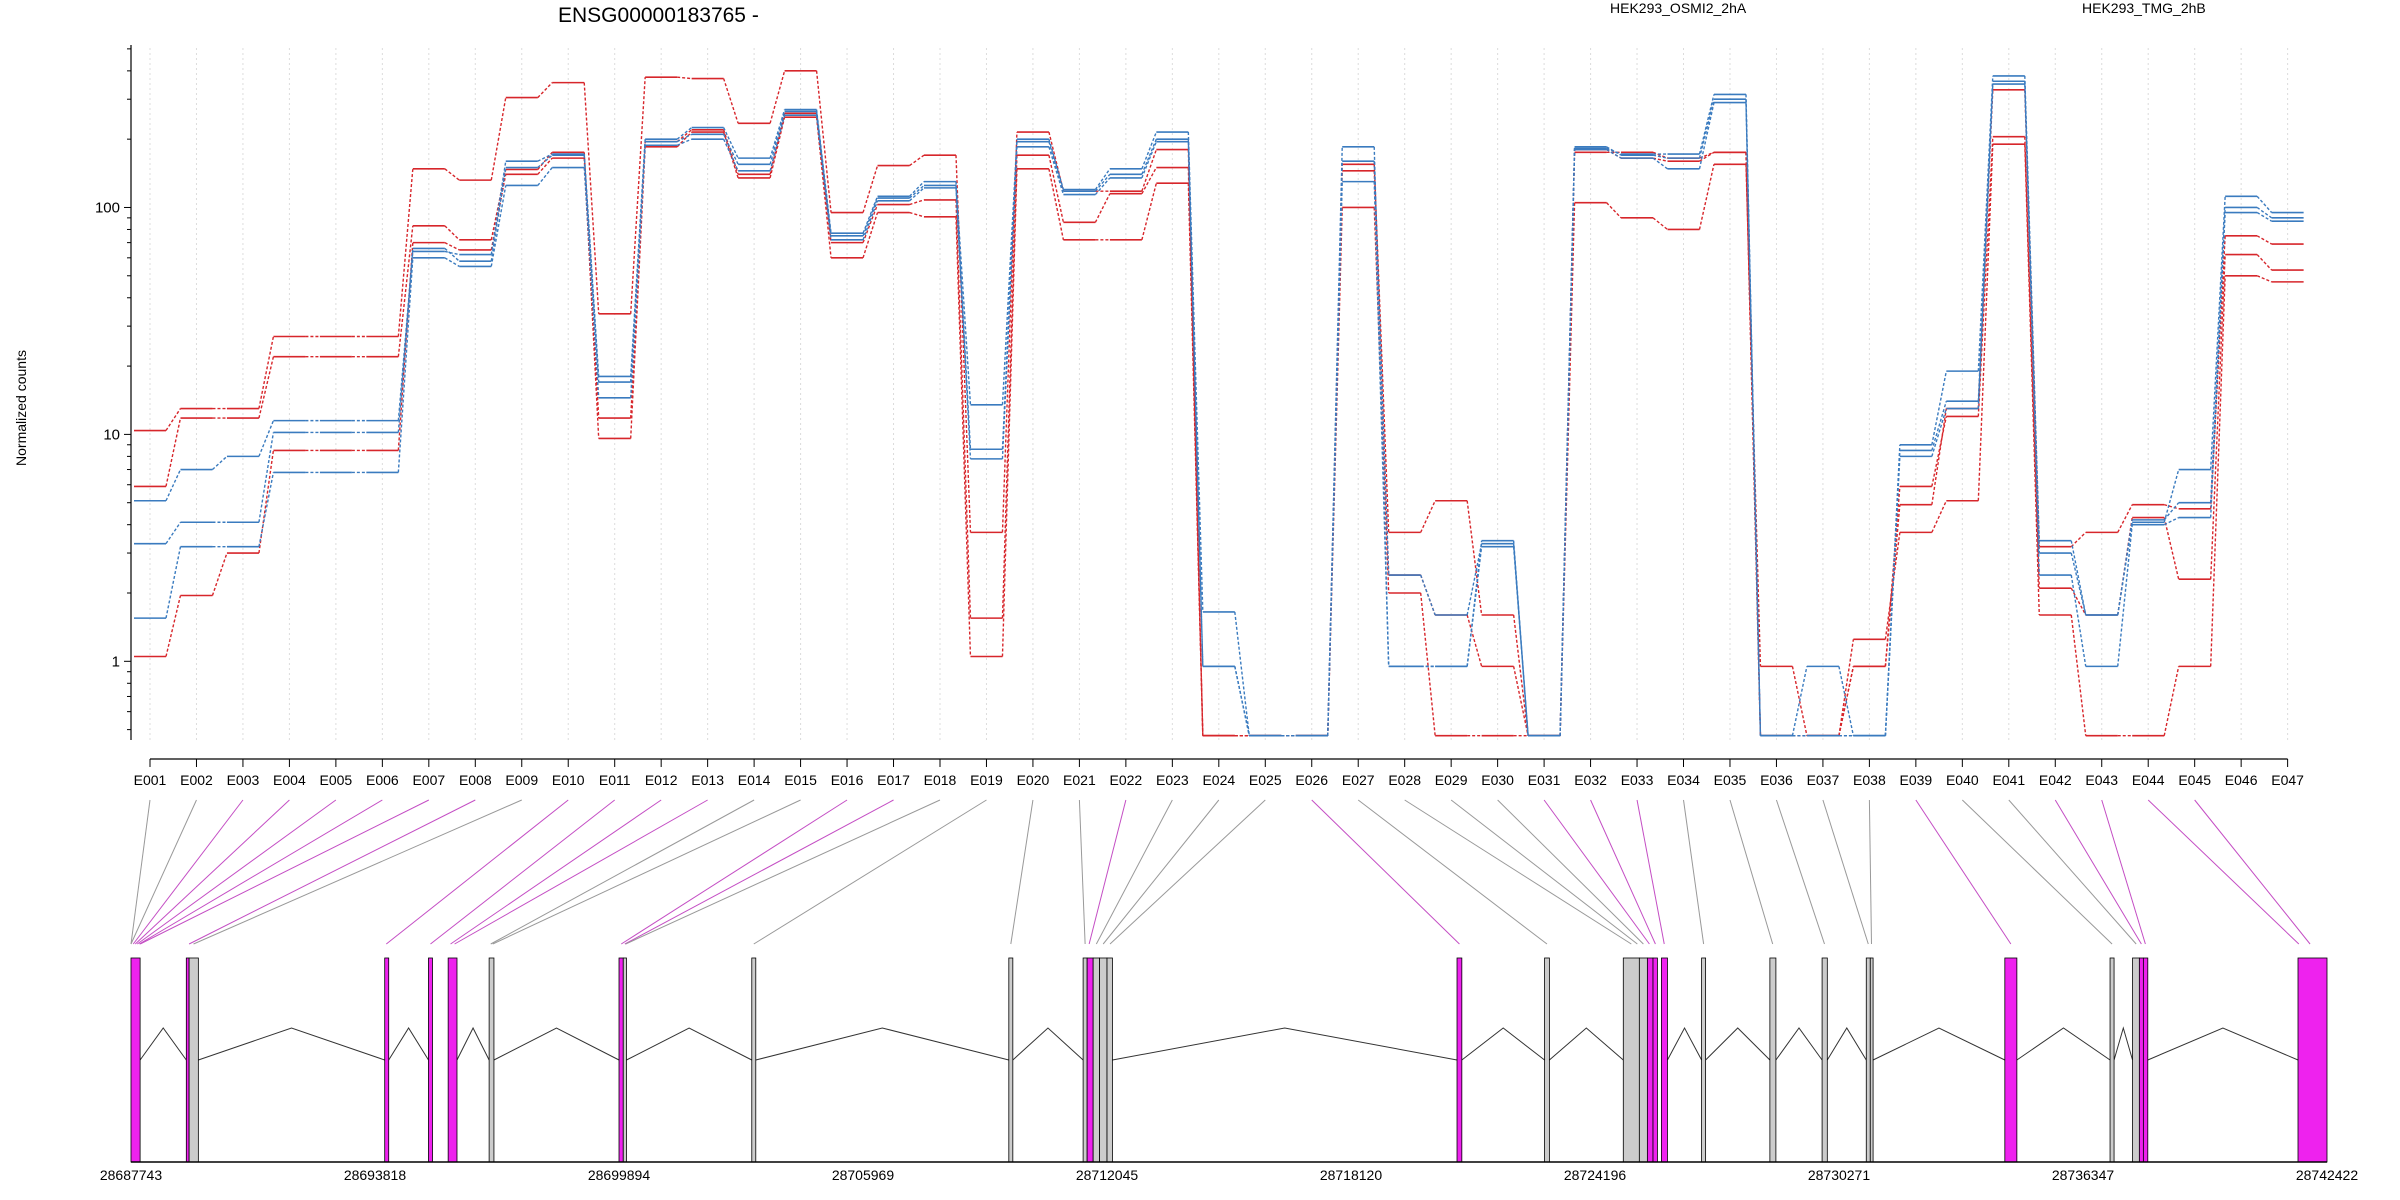 The height and width of the screenshot is (1200, 2400). I want to click on x-tick-label: E004, so click(289, 780).